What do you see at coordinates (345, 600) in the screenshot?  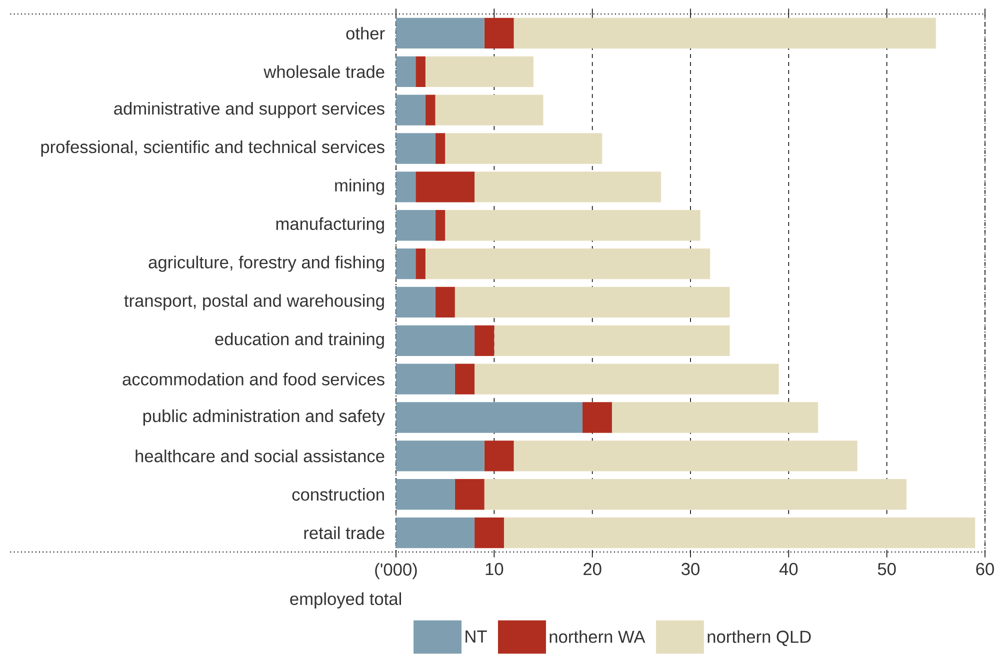 I see `x-axis-title: employed total` at bounding box center [345, 600].